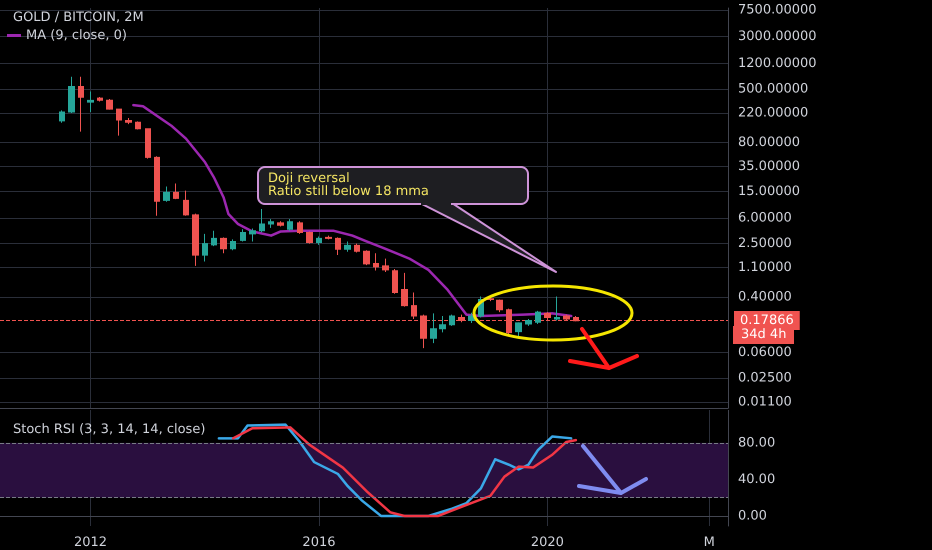 This screenshot has height=550, width=932. I want to click on y-tick-label: 1200.00000, so click(777, 63).